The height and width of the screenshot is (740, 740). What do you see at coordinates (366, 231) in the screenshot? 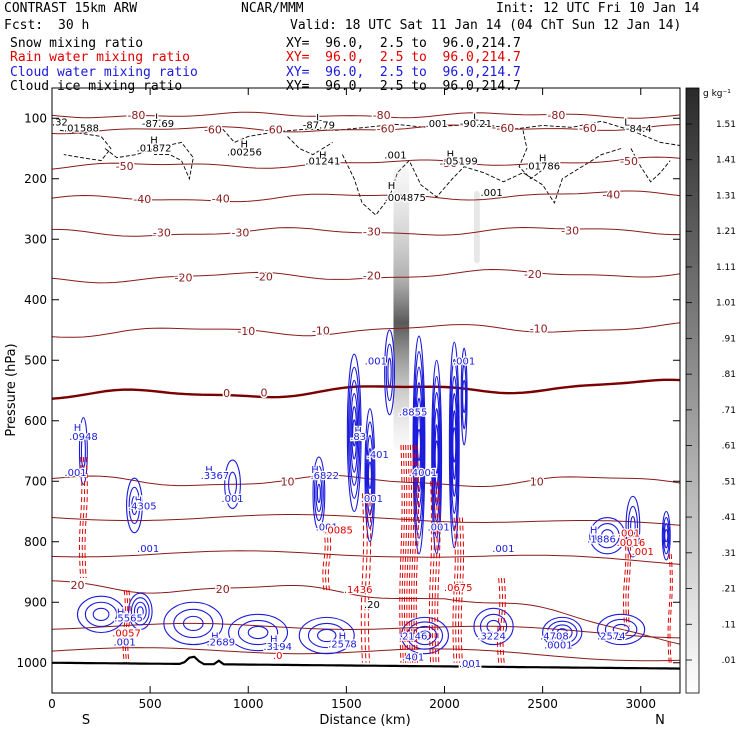
I see `isotherm-line` at bounding box center [366, 231].